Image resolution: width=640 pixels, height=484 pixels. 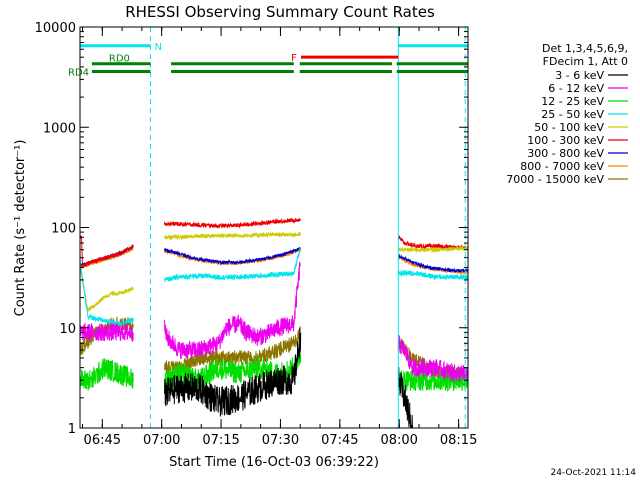 What do you see at coordinates (274, 462) in the screenshot?
I see `x-axis-label: Start Time (16-Oct-03 06:39:22)` at bounding box center [274, 462].